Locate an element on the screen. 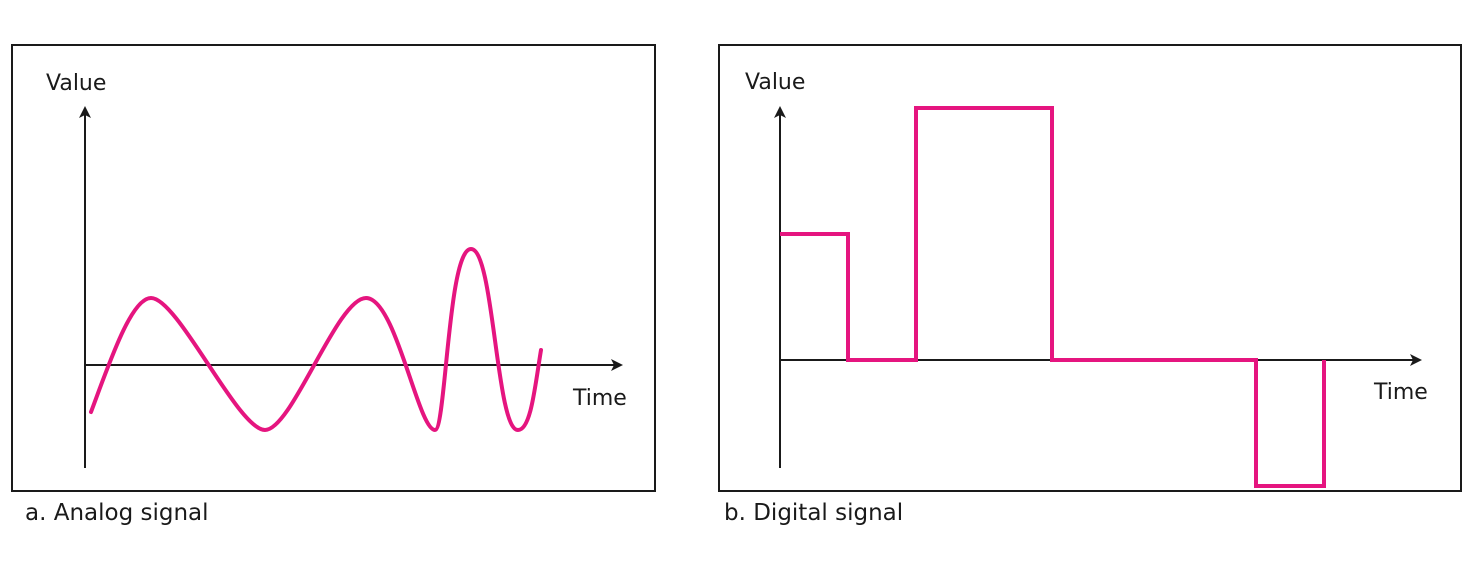  digital-caption: b. Digital signal is located at coordinates (814, 513).